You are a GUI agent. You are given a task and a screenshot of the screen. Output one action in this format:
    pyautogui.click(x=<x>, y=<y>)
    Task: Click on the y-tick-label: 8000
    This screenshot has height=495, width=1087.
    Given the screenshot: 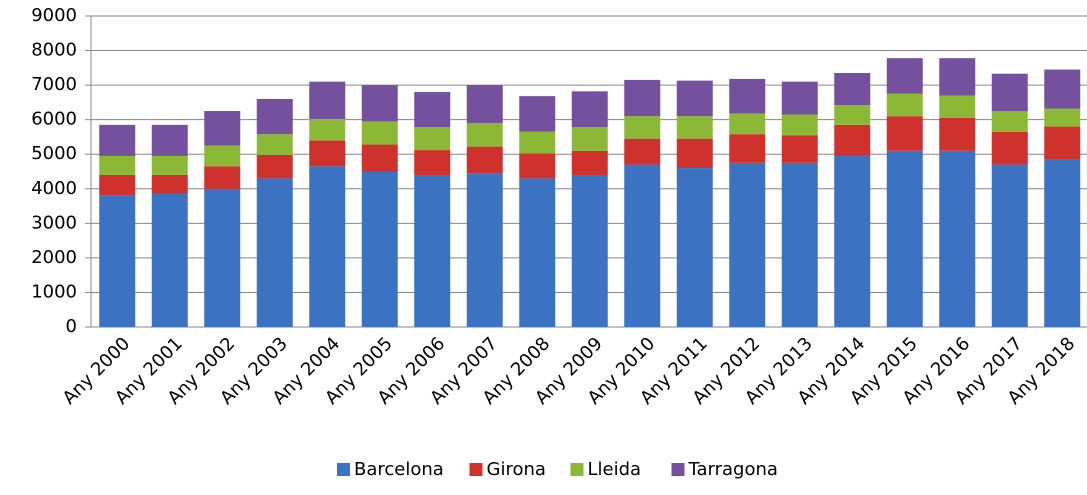 What is the action you would take?
    pyautogui.click(x=54, y=50)
    